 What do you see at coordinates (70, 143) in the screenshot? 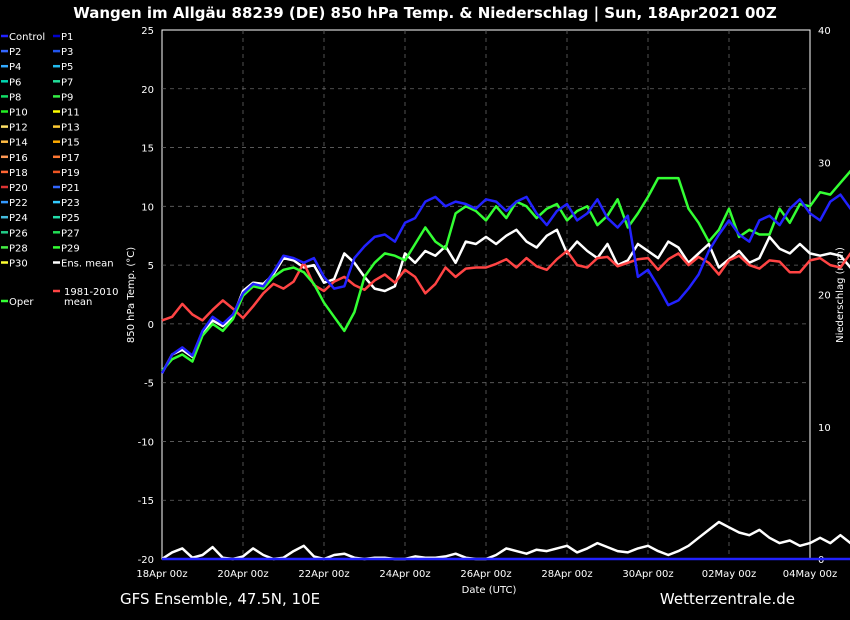
I see `legend-label: P15` at bounding box center [70, 143].